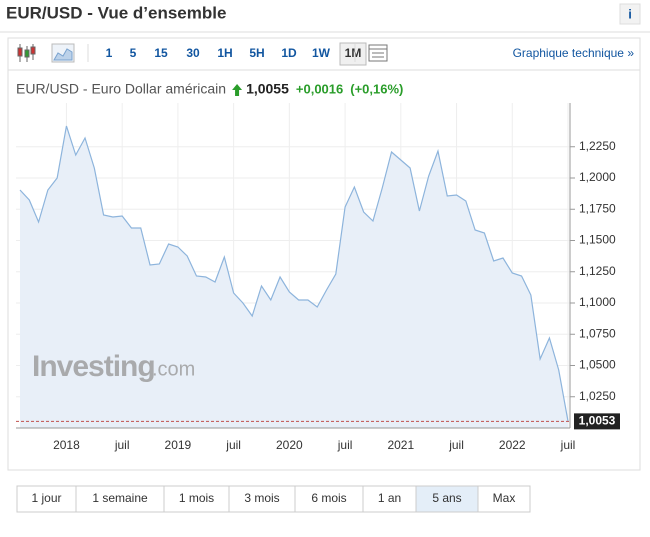 This screenshot has height=537, width=650. I want to click on y-tick-label: 1,1250, so click(597, 271).